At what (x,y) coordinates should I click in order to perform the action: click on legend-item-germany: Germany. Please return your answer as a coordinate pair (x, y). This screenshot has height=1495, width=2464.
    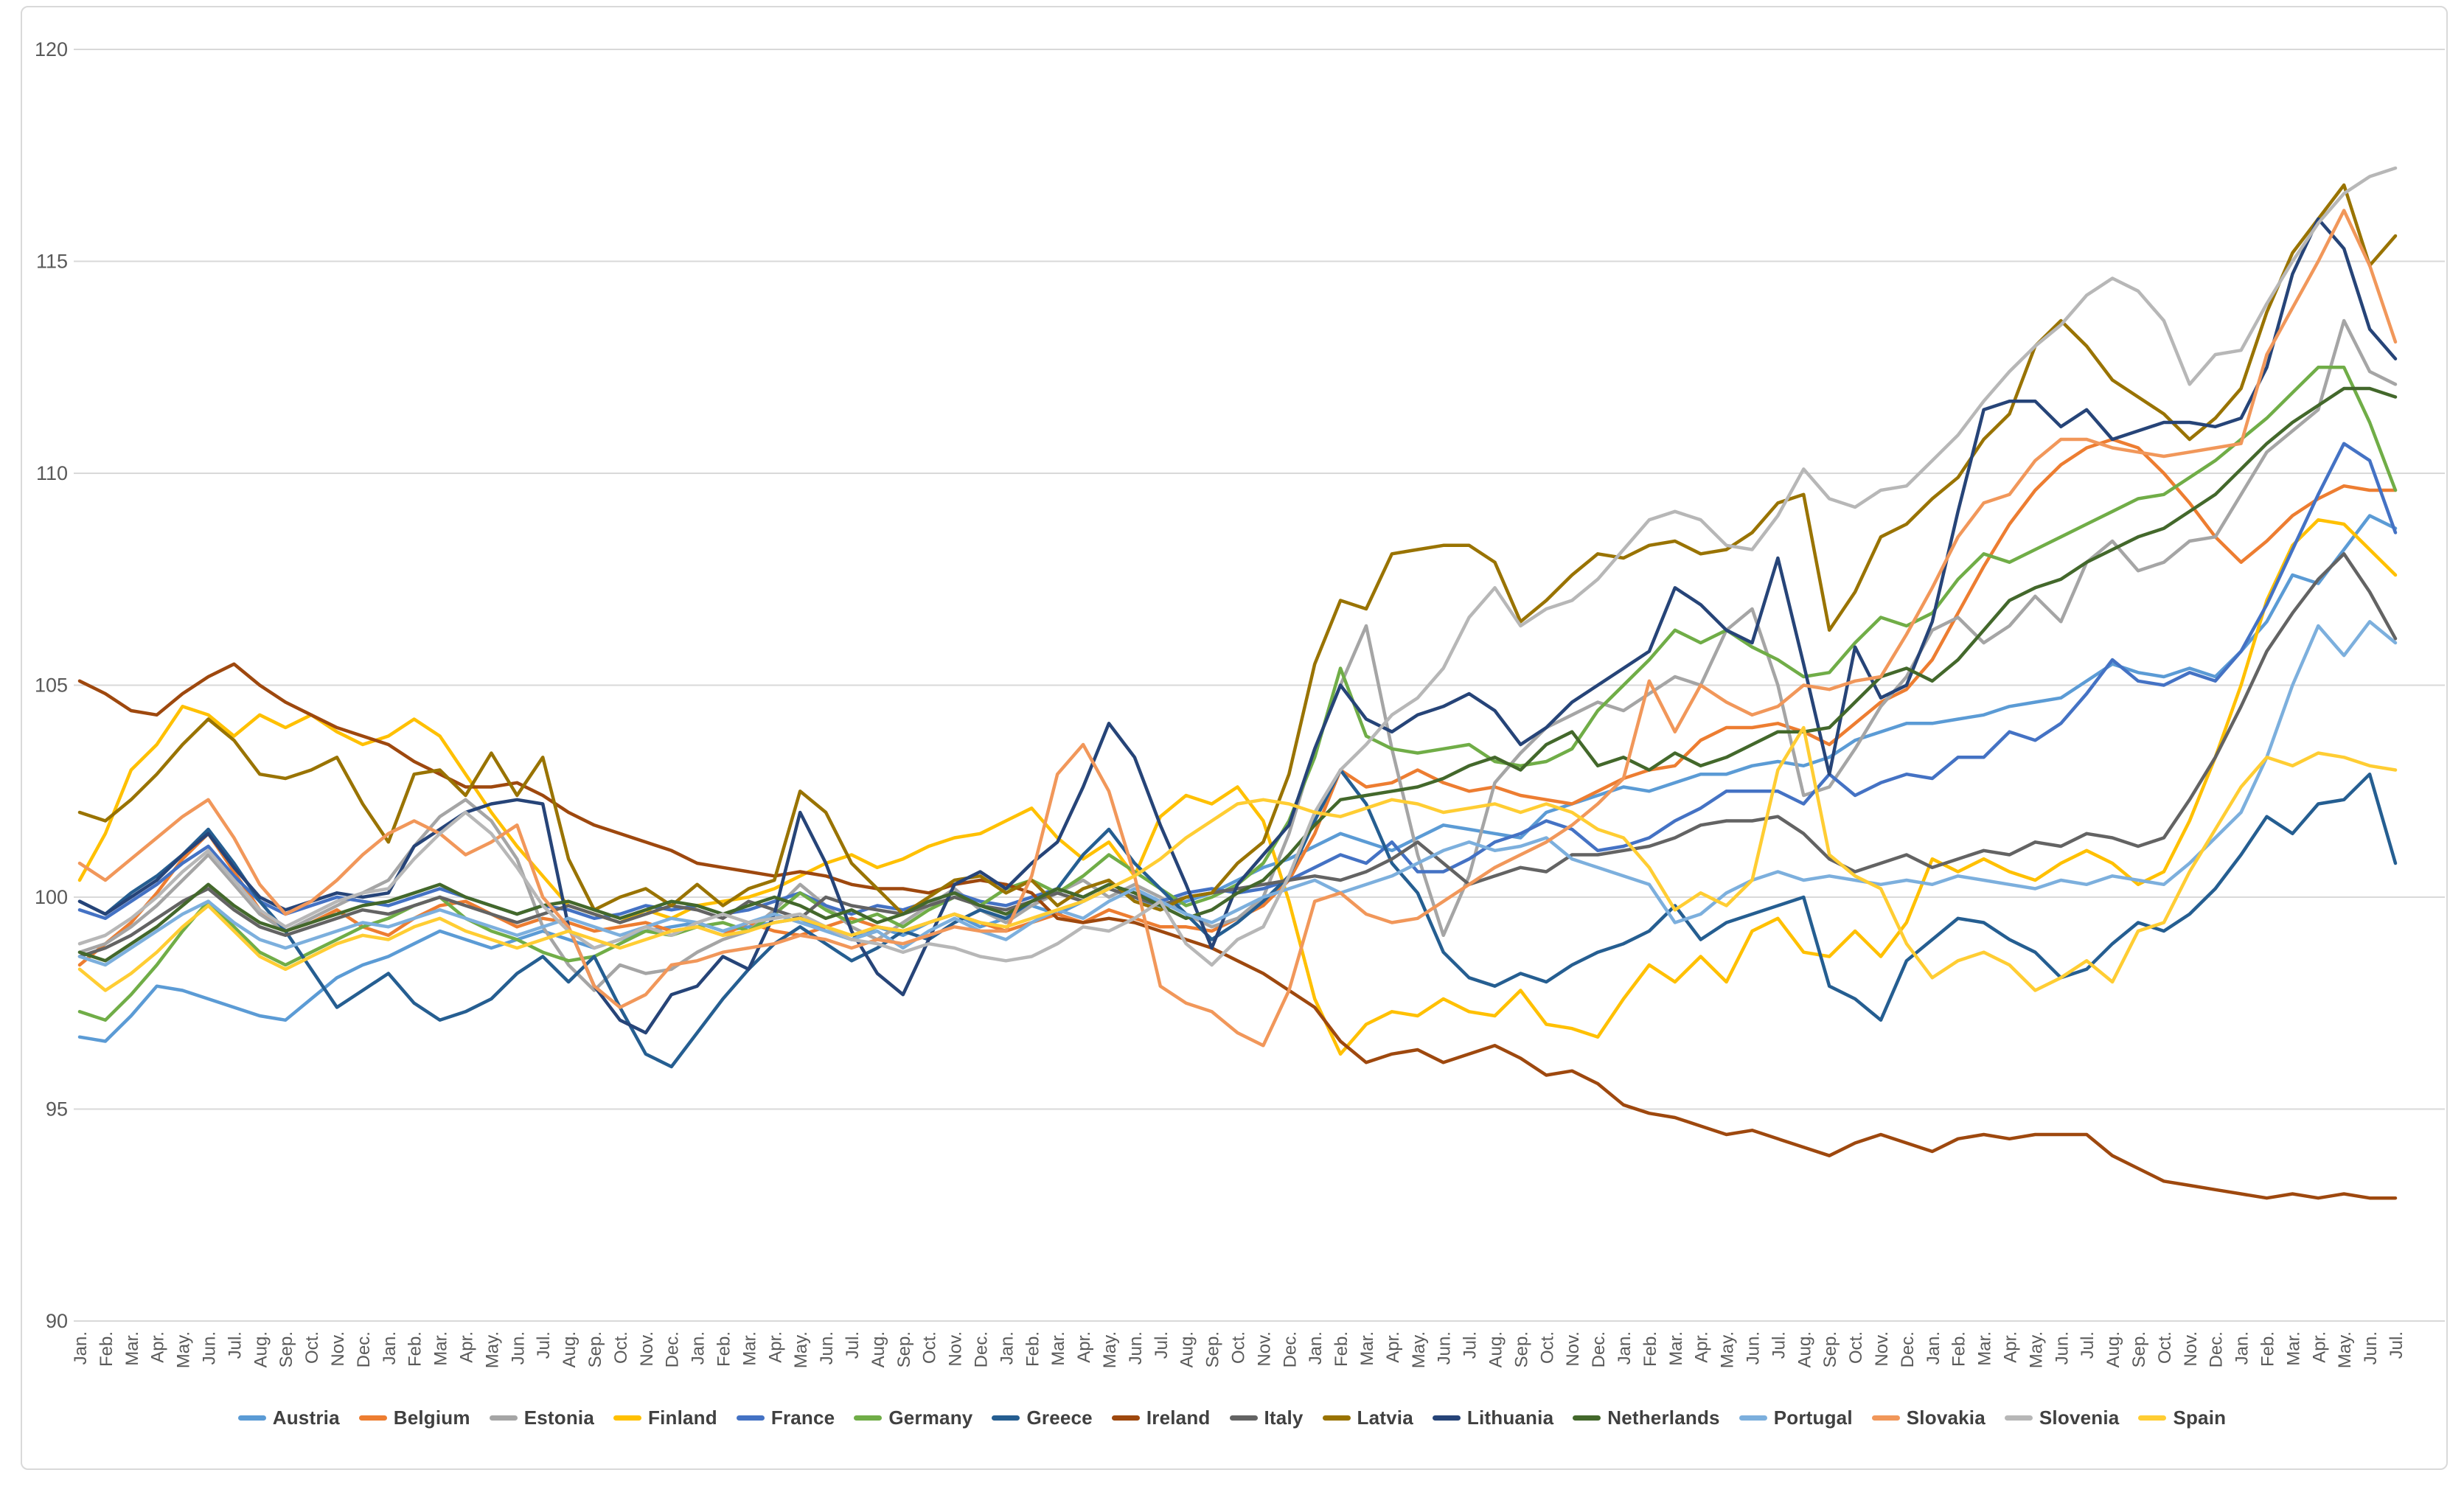
    Looking at the image, I should click on (913, 1418).